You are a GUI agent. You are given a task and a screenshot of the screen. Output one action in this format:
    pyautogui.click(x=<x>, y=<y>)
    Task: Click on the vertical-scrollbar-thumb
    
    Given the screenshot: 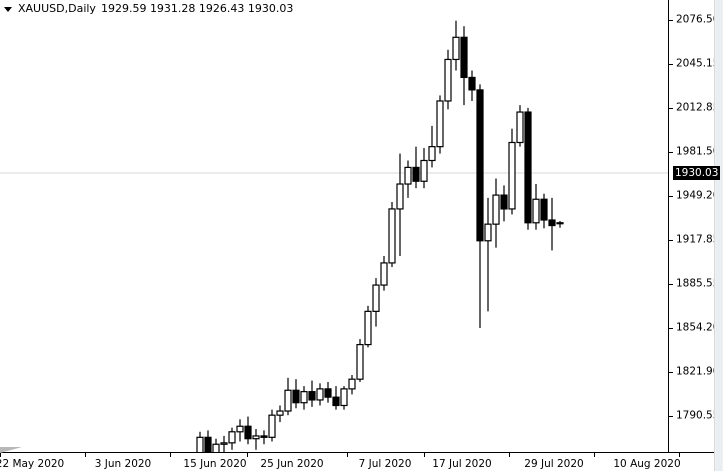 What is the action you would take?
    pyautogui.click(x=719, y=235)
    